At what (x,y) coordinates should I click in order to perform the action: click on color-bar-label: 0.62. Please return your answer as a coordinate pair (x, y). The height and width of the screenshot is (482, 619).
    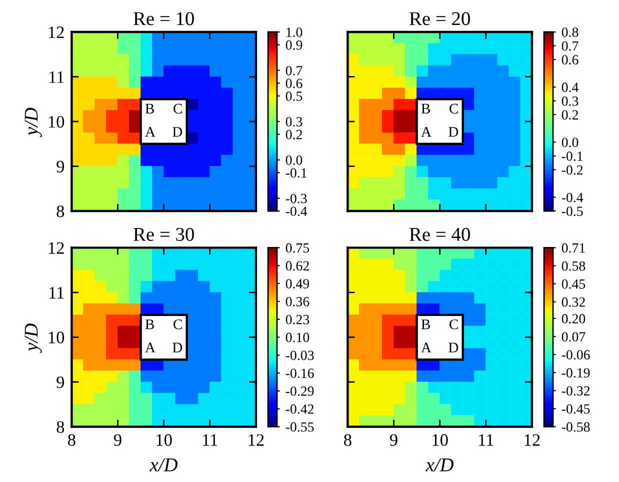
    Looking at the image, I should click on (297, 266).